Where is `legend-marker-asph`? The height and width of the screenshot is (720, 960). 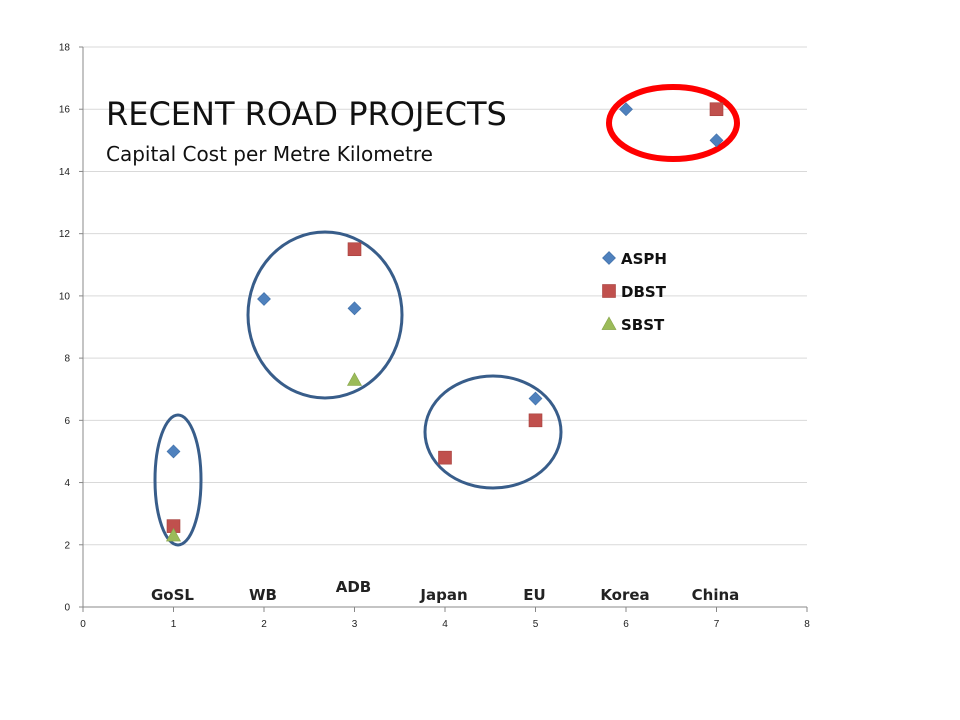
legend-marker-asph is located at coordinates (609, 258).